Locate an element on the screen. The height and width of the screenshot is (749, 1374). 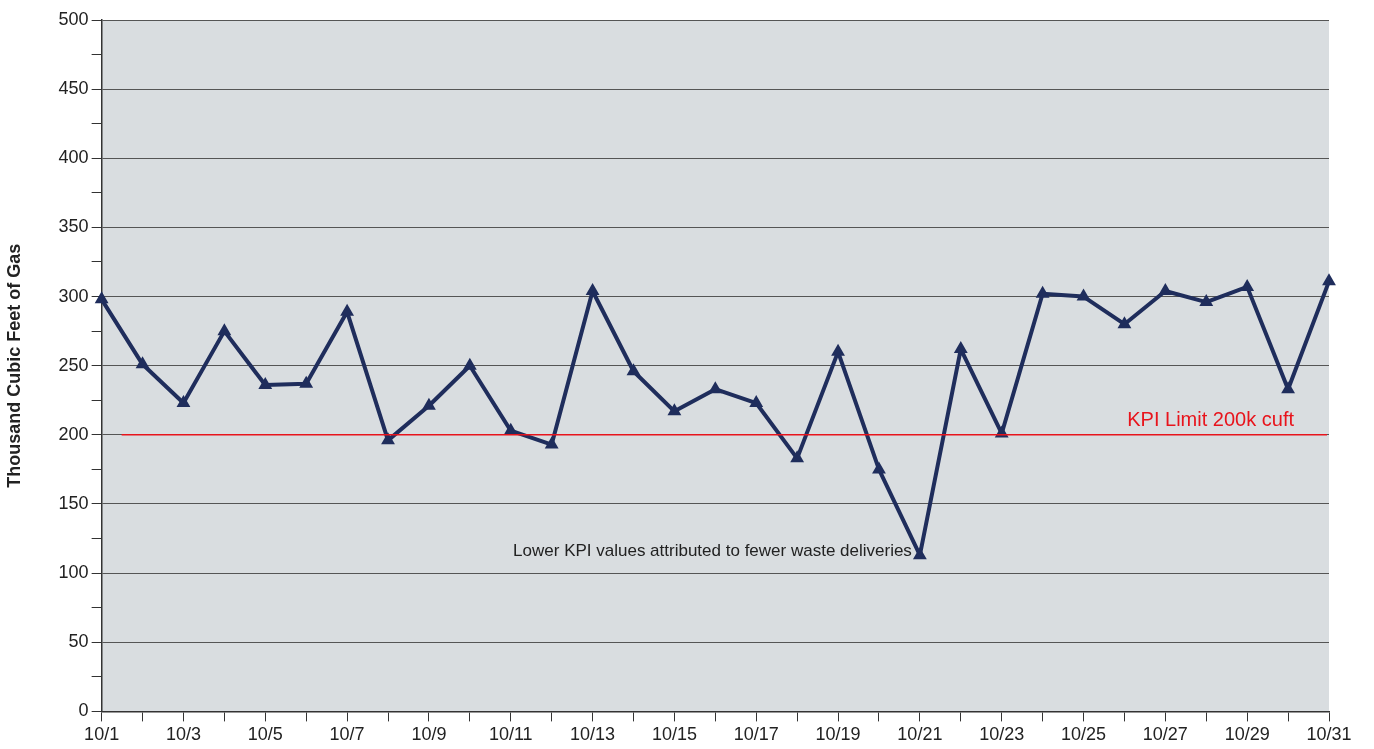
x-tick-label: 10/15 is located at coordinates (674, 734).